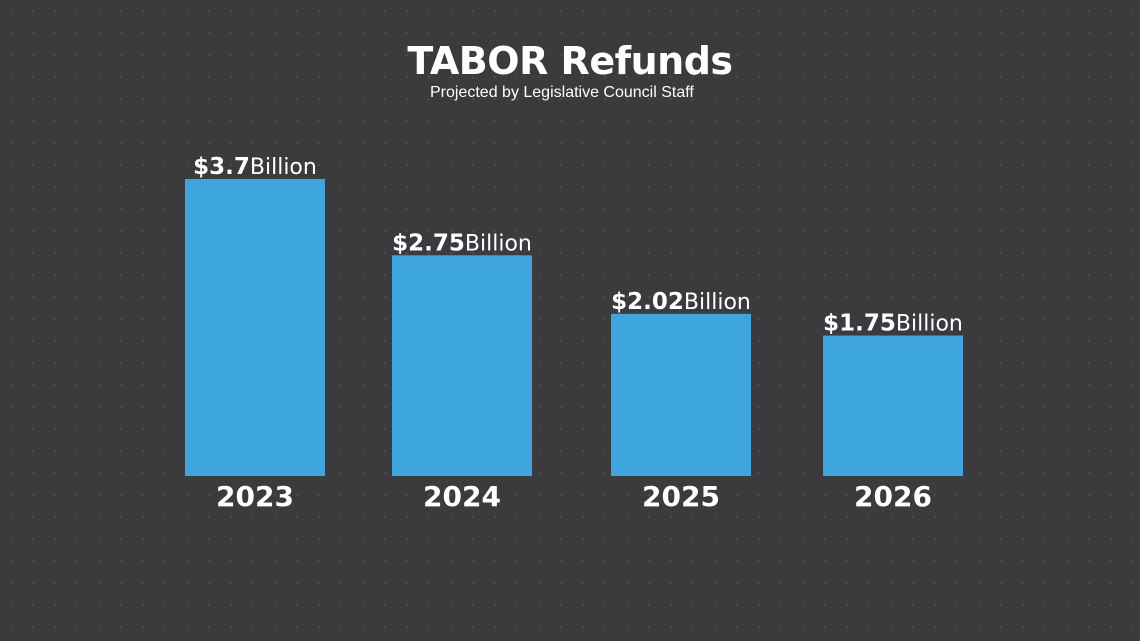 Image resolution: width=1140 pixels, height=641 pixels. What do you see at coordinates (681, 394) in the screenshot?
I see `bar-2025` at bounding box center [681, 394].